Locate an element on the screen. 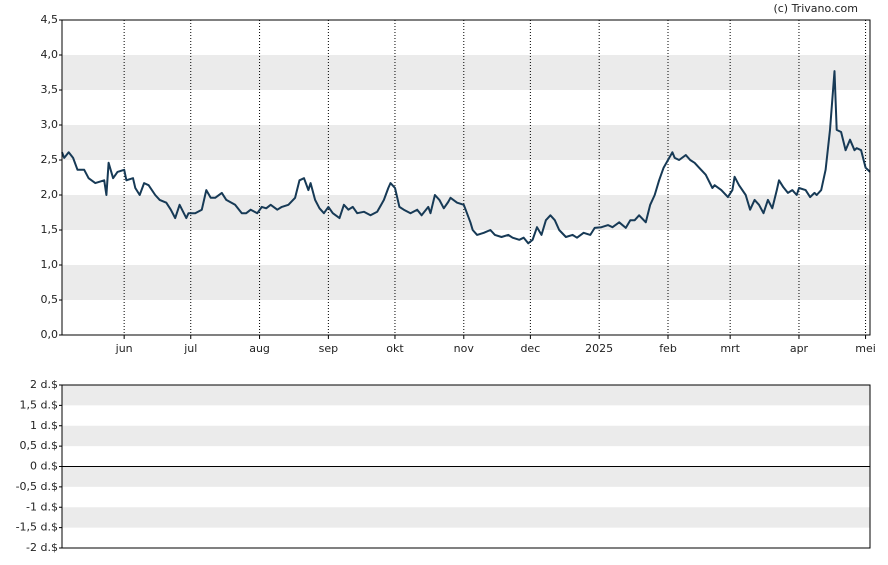 The height and width of the screenshot is (565, 888). x-tick-label: sep is located at coordinates (328, 348).